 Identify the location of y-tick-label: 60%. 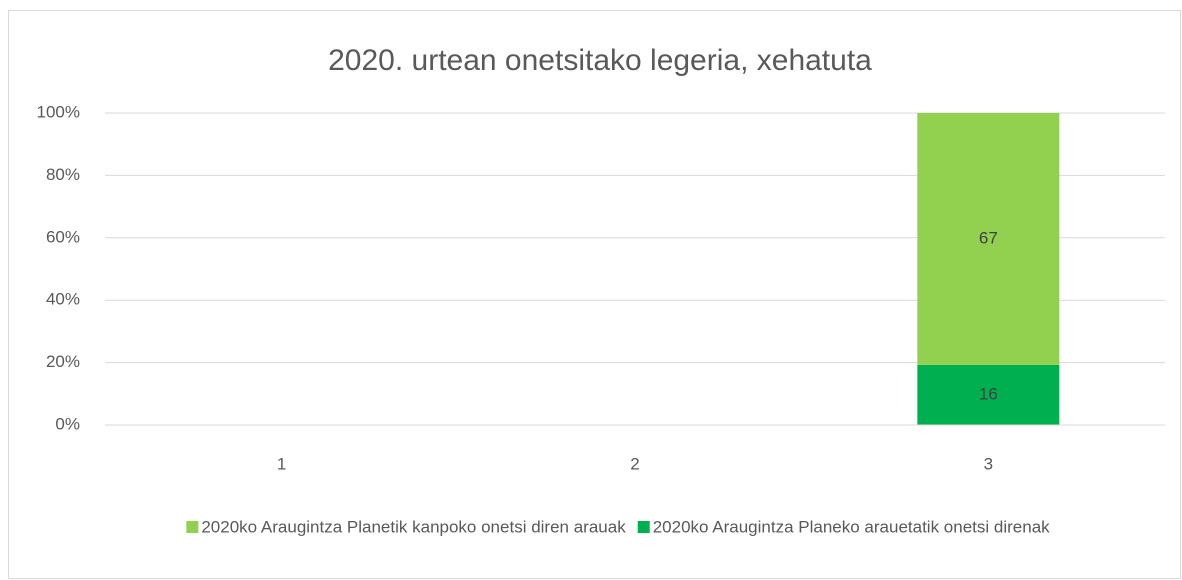
(63, 236).